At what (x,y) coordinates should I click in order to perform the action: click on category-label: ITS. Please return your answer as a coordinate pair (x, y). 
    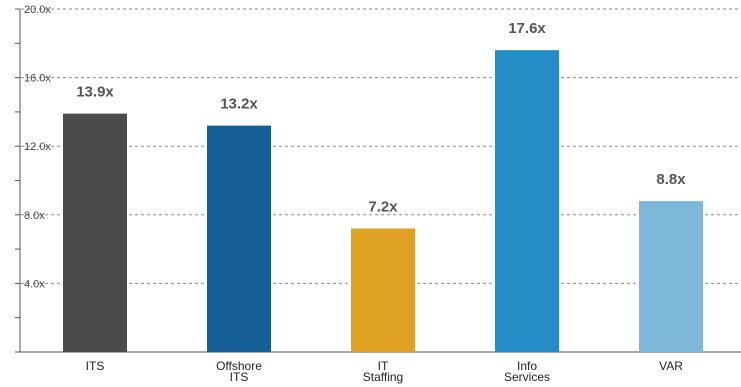
    Looking at the image, I should click on (95, 366).